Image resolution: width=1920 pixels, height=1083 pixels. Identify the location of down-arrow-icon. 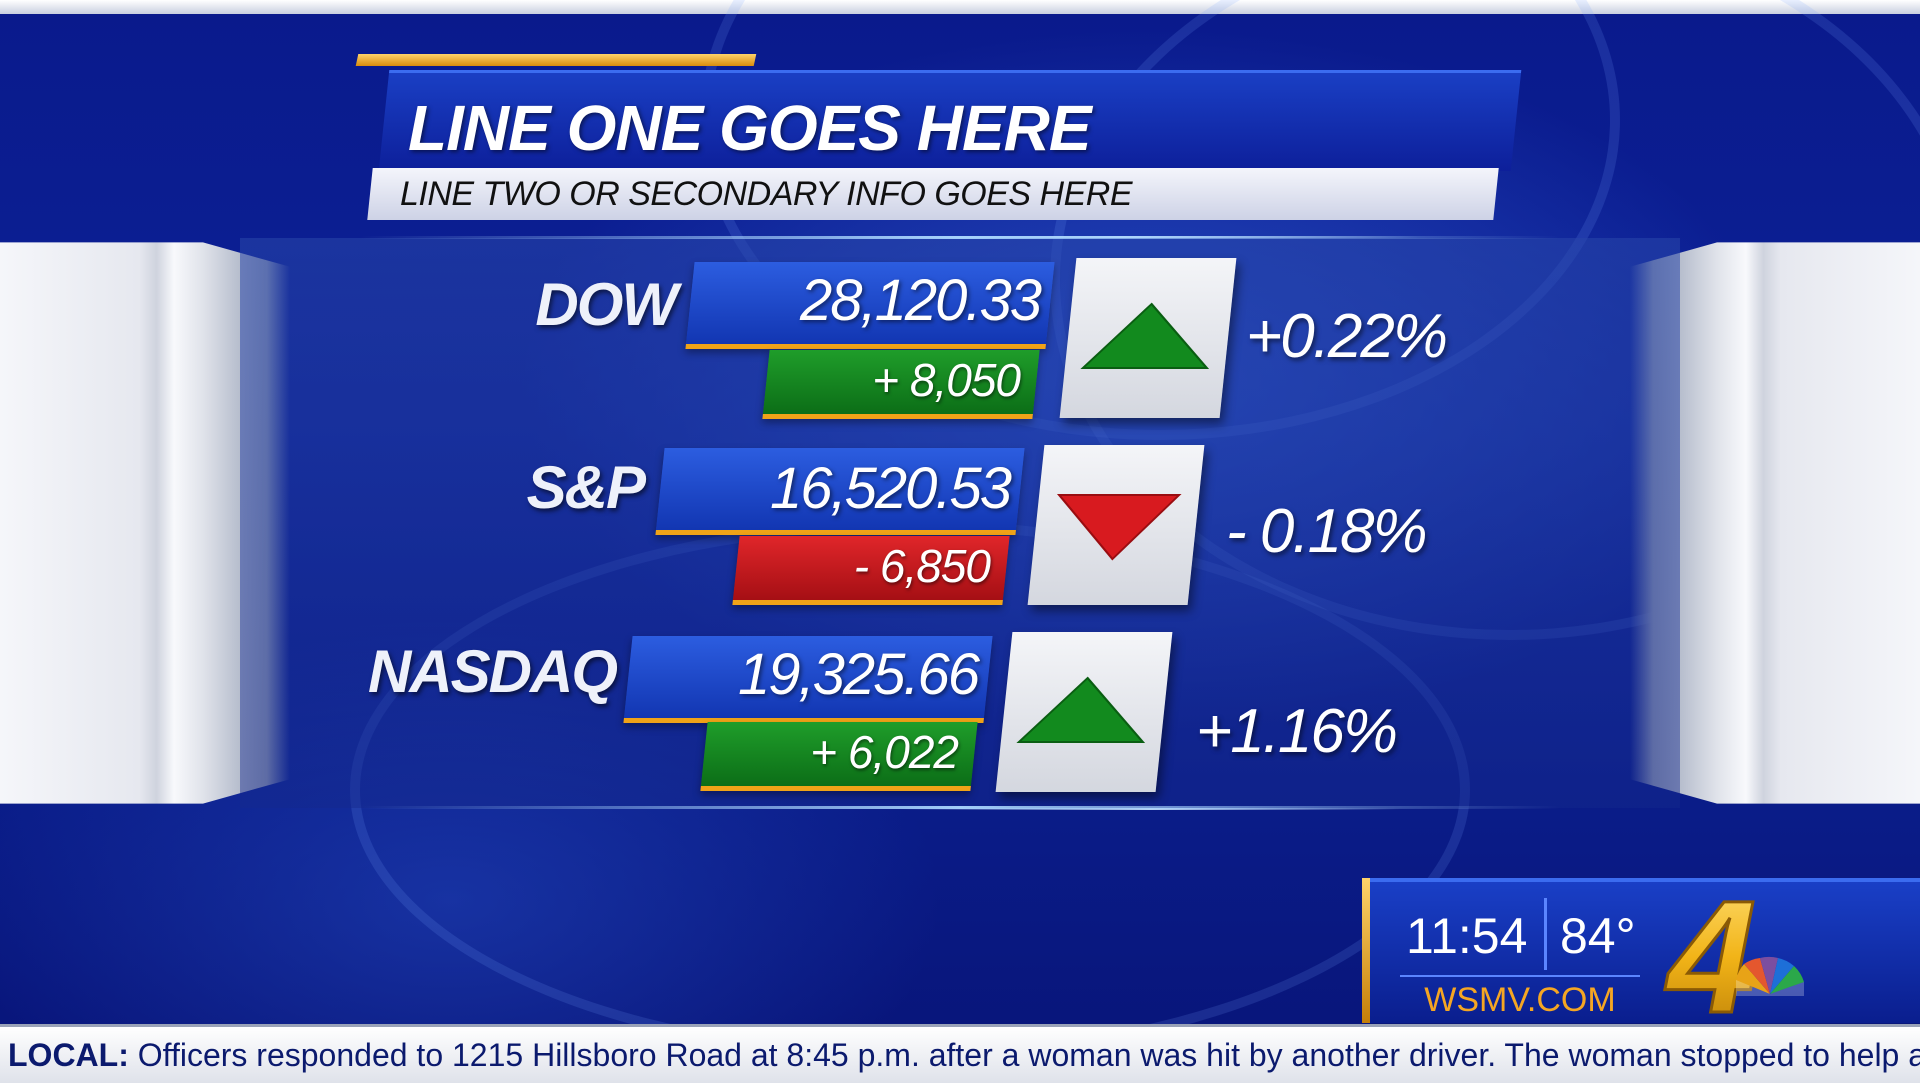
(1119, 527).